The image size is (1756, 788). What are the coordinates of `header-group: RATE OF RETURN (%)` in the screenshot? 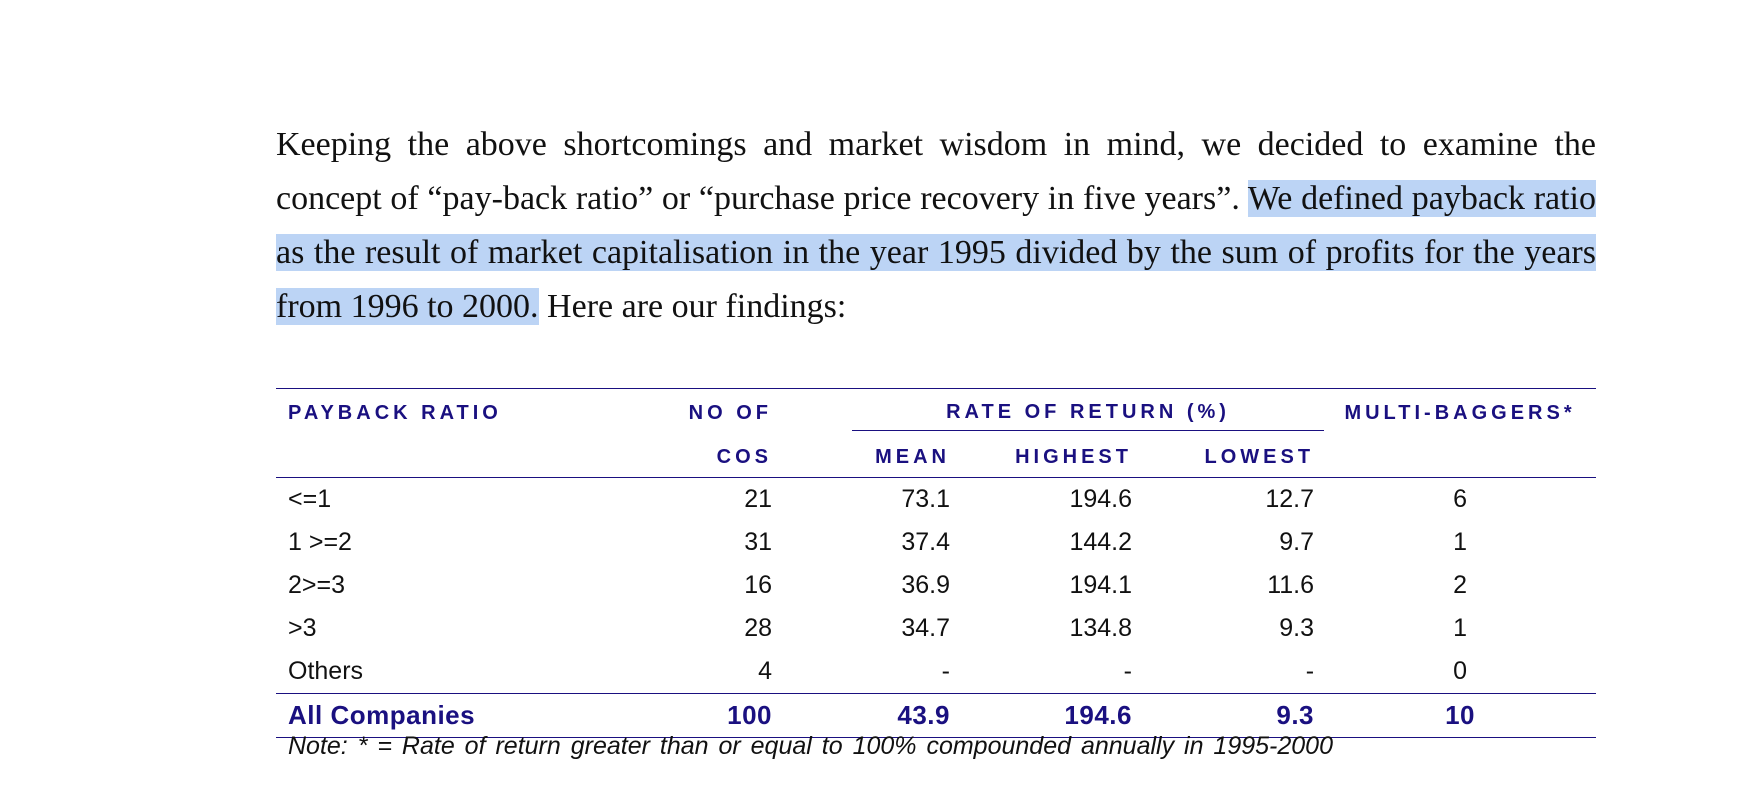 It's located at (1053, 413).